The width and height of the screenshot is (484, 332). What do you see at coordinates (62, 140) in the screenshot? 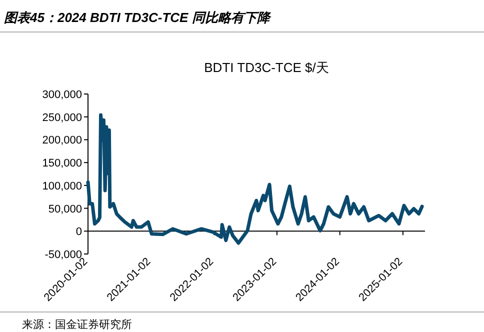
I see `y-tick-label: 200,000` at bounding box center [62, 140].